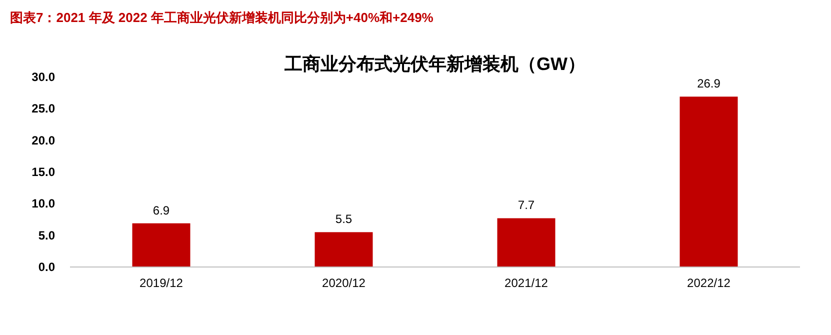 The image size is (831, 335). I want to click on chart-subtitle: 工商业分布式光伏年新增装机（GW）, so click(435, 64).